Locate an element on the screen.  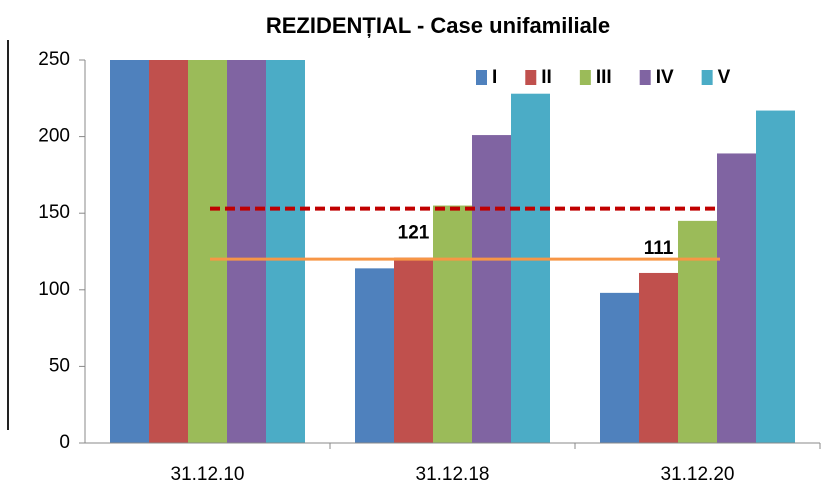
x-tick-label: 31.12.18 is located at coordinates (453, 474).